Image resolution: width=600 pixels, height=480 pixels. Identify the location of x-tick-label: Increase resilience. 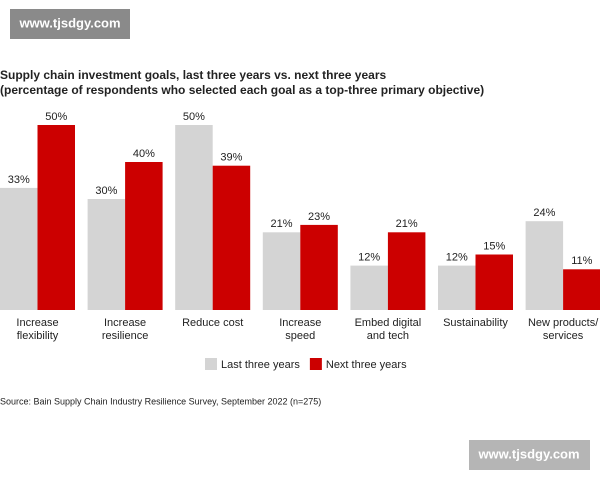
(125, 329).